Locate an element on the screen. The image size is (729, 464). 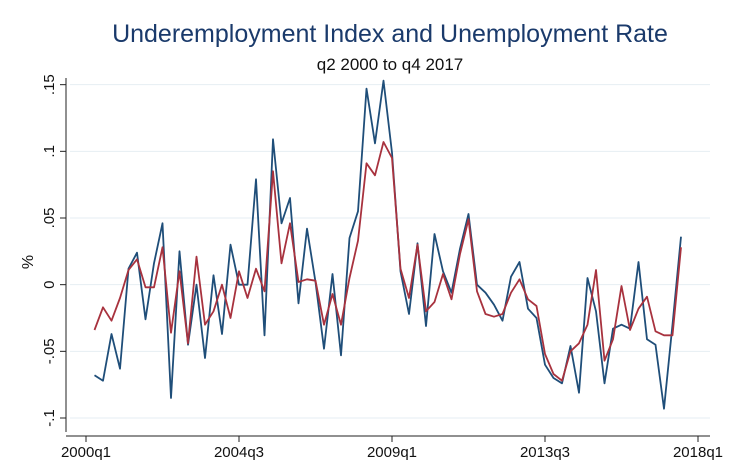
chart-subtitle: q2 2000 to q4 2017 is located at coordinates (390, 64).